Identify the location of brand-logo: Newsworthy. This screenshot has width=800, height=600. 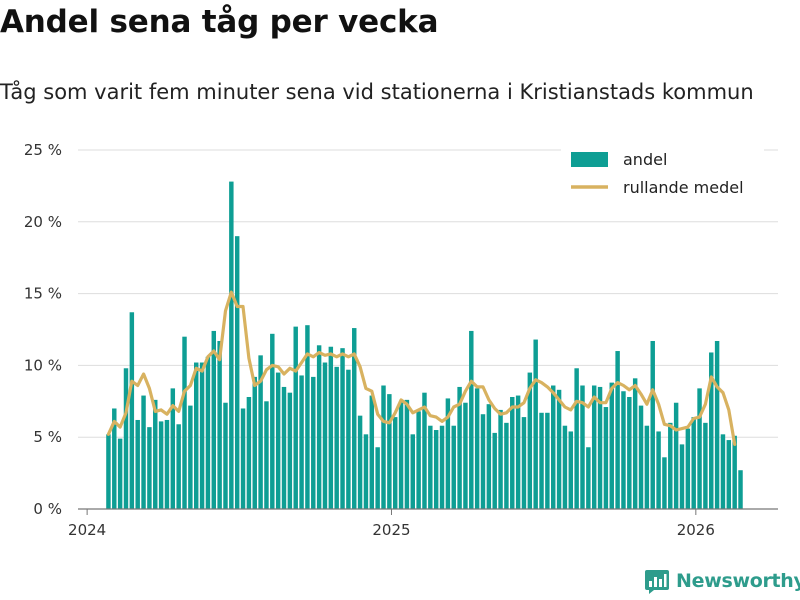
(722, 581).